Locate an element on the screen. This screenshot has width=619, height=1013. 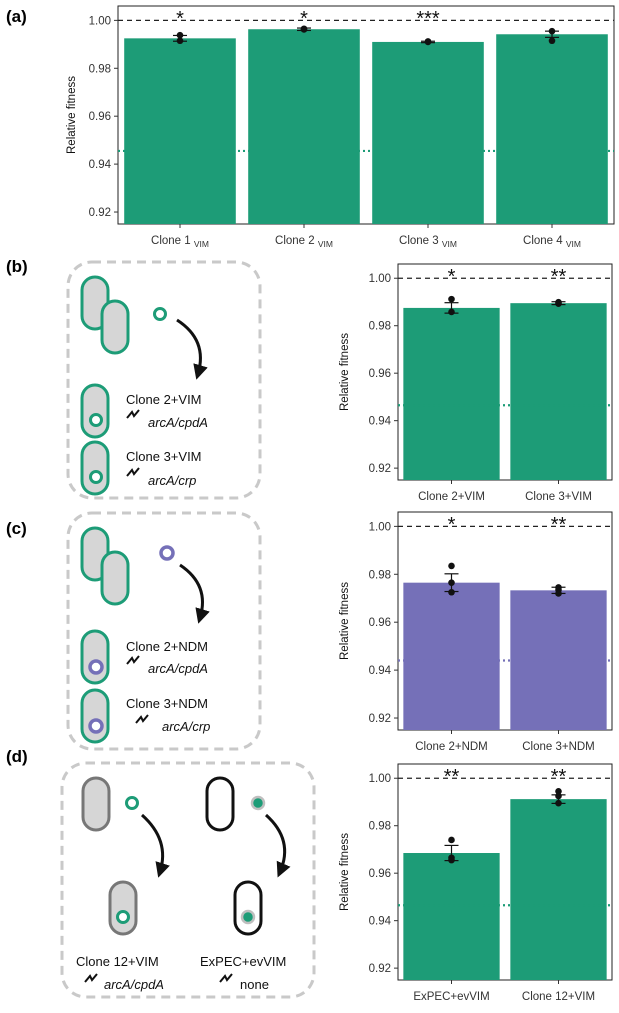
diagram-d: Clone 12+VIM arcA/cpdA ExPEC+evVIM none is located at coordinates (188, 880).